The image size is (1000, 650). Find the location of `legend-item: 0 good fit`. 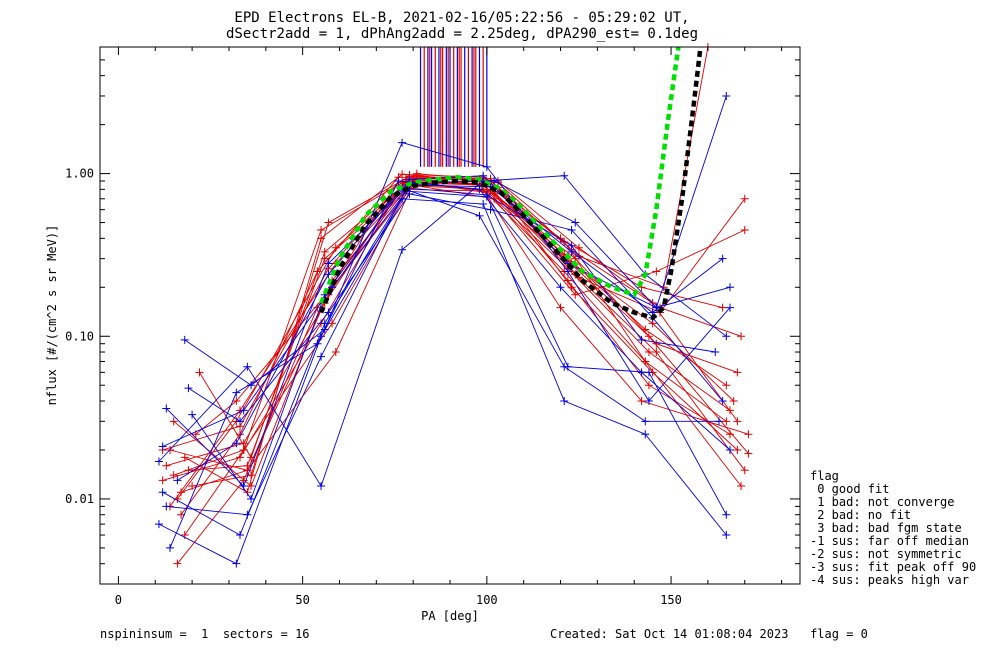

legend-item: 0 good fit is located at coordinates (850, 489).